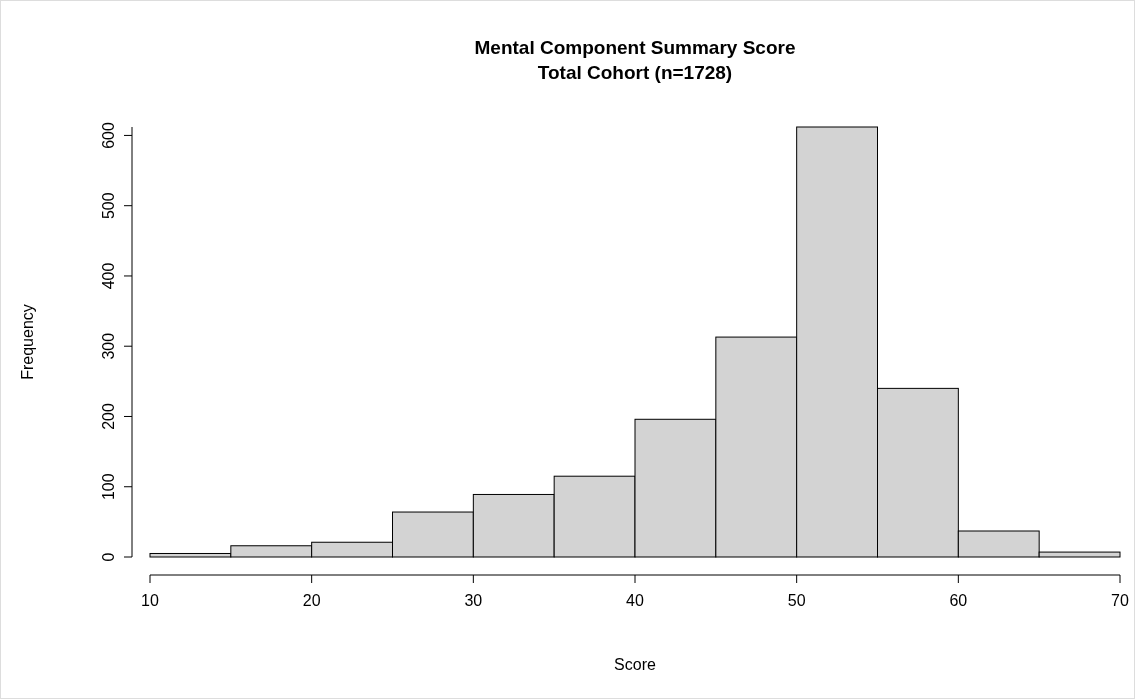  I want to click on chart-title: Mental Component Summary Score Total Cohort (n=1728), so click(635, 60).